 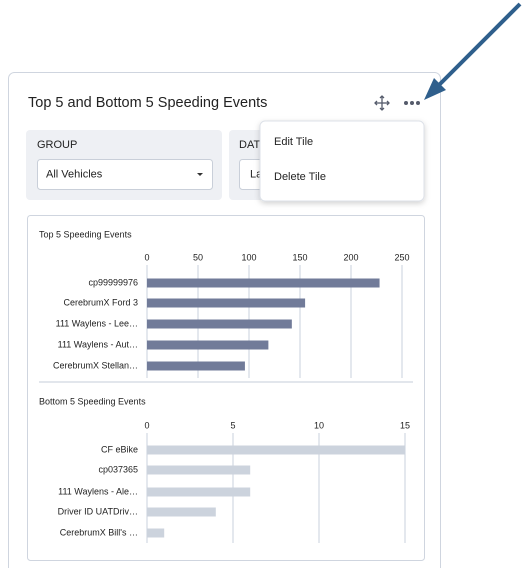 I want to click on x-tick-label: 50, so click(x=198, y=257).